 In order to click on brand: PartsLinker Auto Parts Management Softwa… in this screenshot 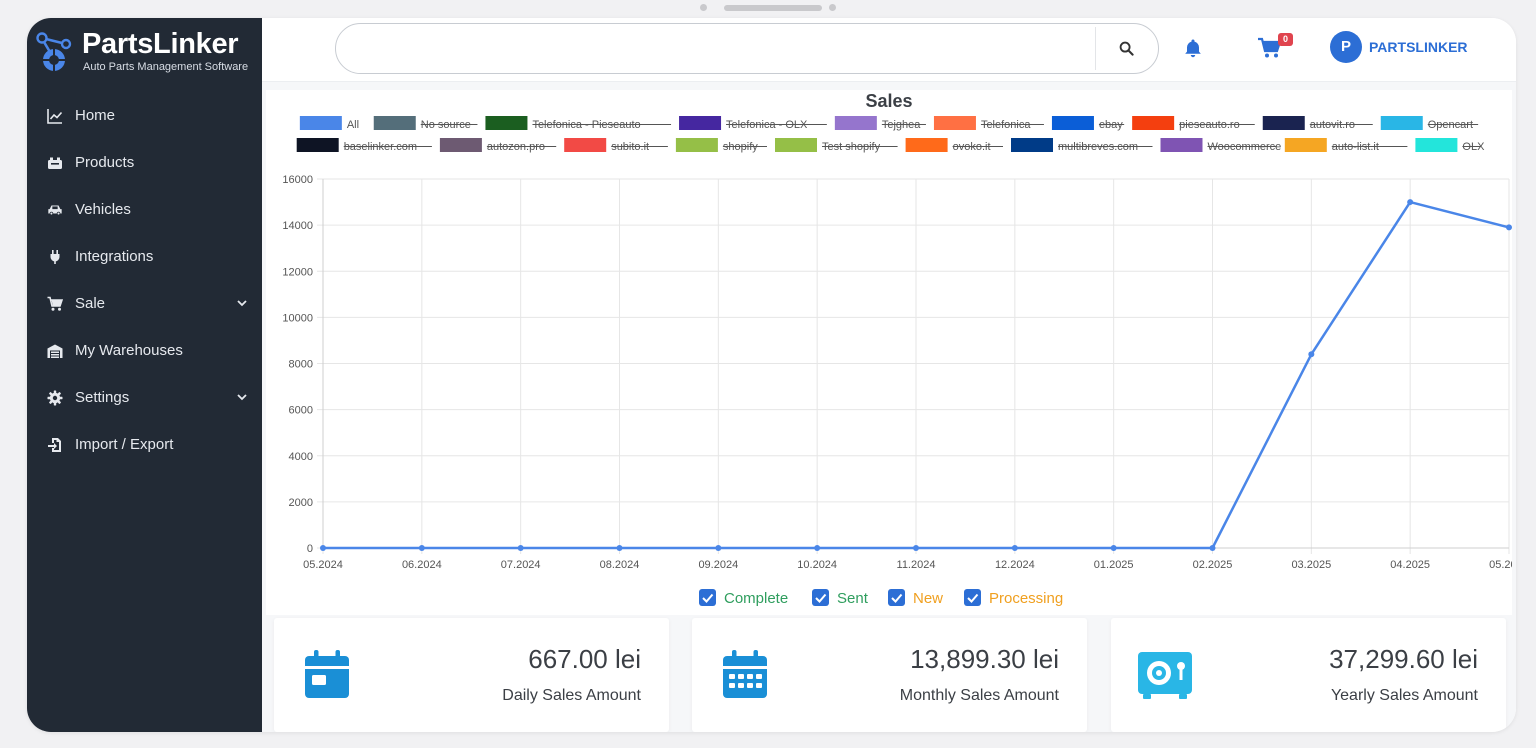, I will do `click(146, 56)`.